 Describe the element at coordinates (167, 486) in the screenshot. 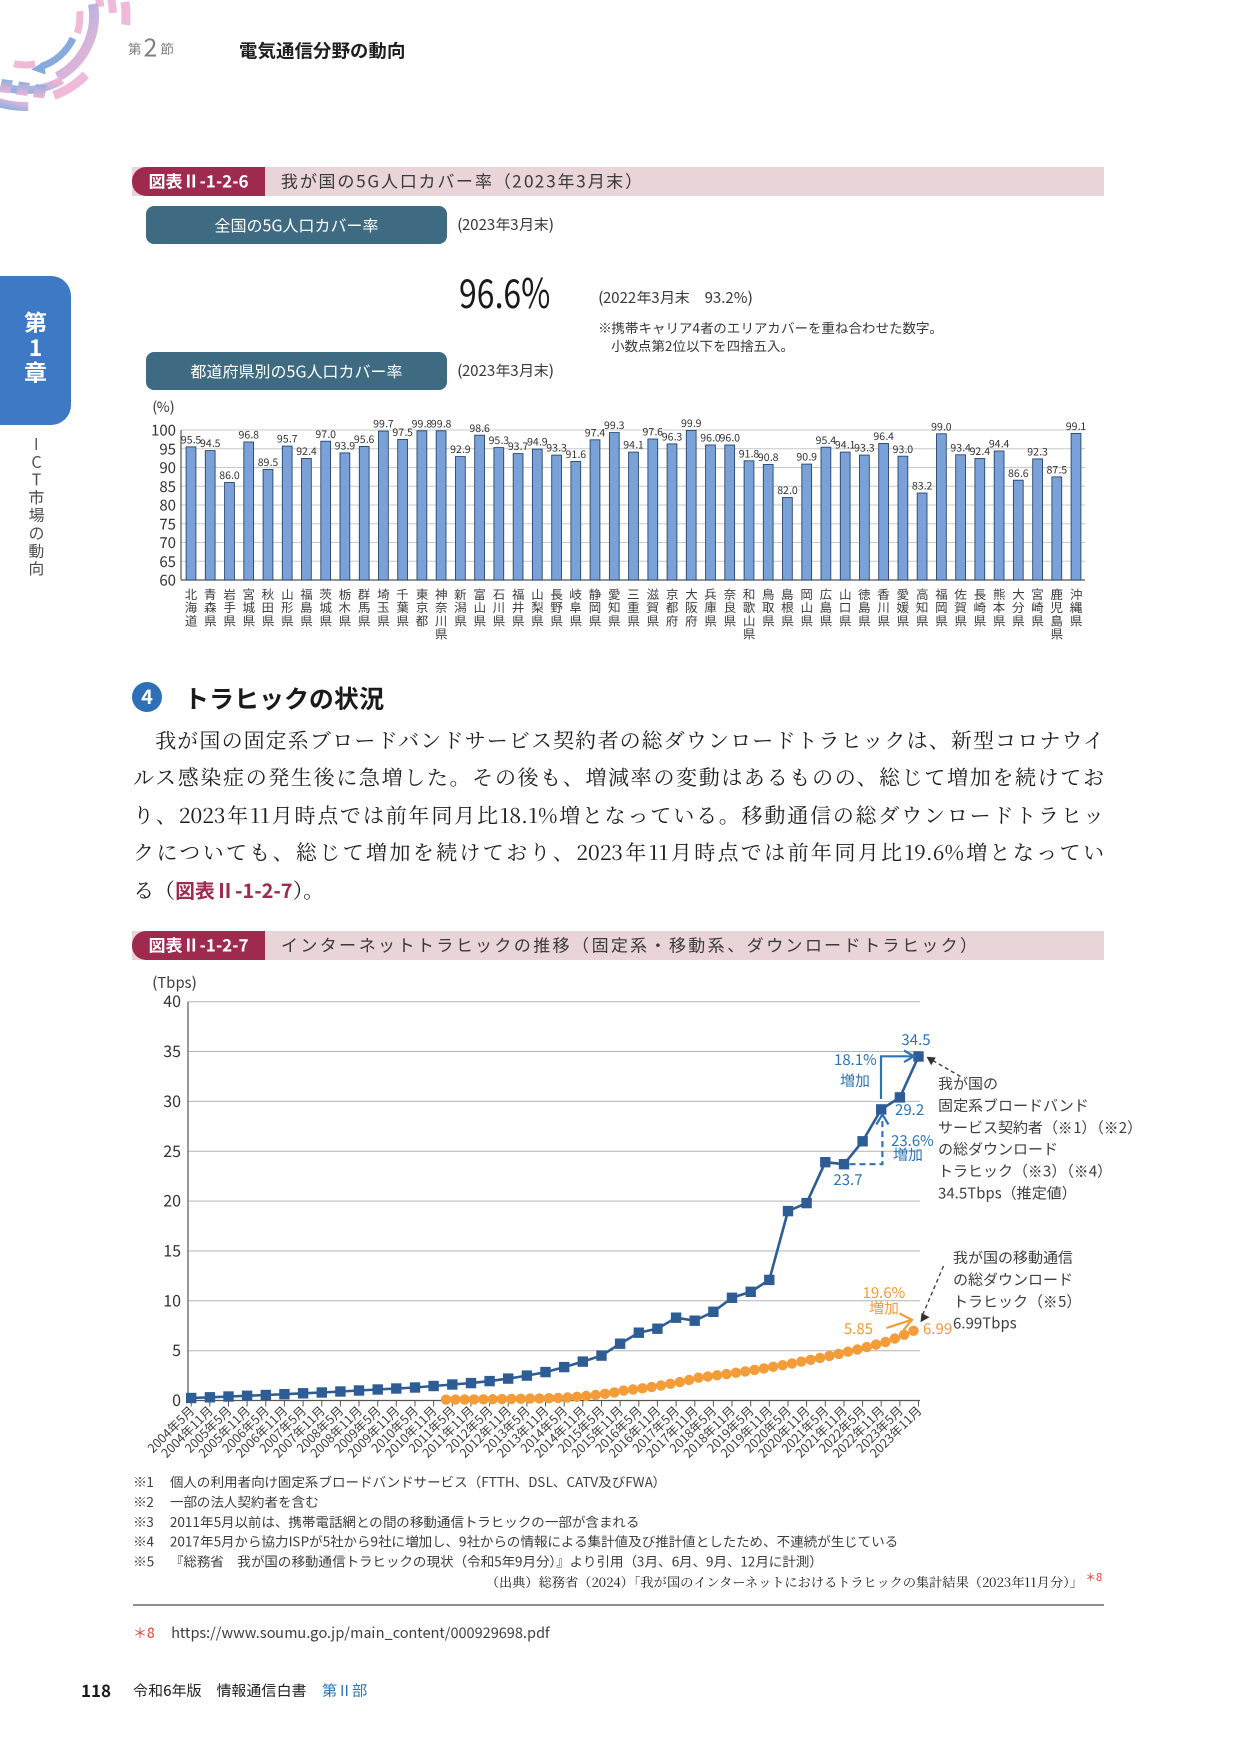

I see `svg-text: 85` at that location.